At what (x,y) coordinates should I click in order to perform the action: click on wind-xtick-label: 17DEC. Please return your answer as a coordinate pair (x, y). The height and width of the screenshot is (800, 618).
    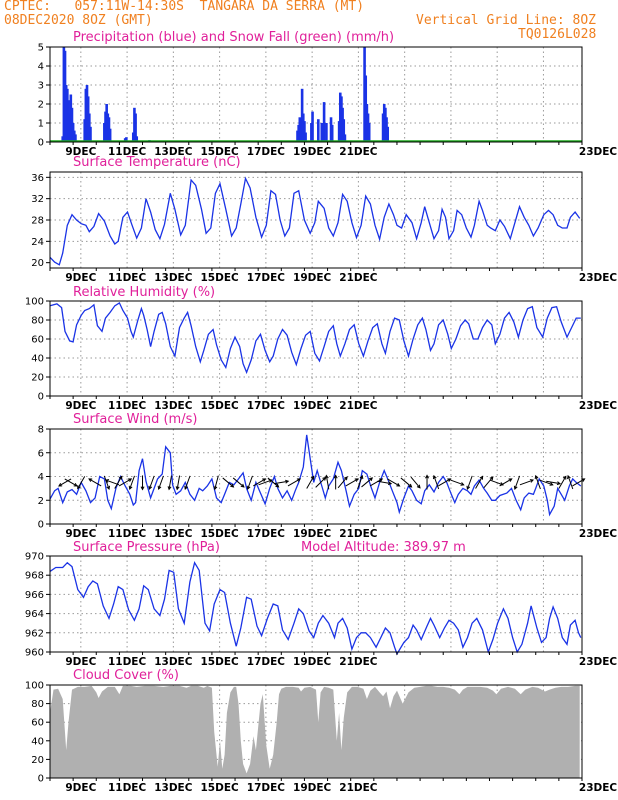
    Looking at the image, I should click on (266, 534).